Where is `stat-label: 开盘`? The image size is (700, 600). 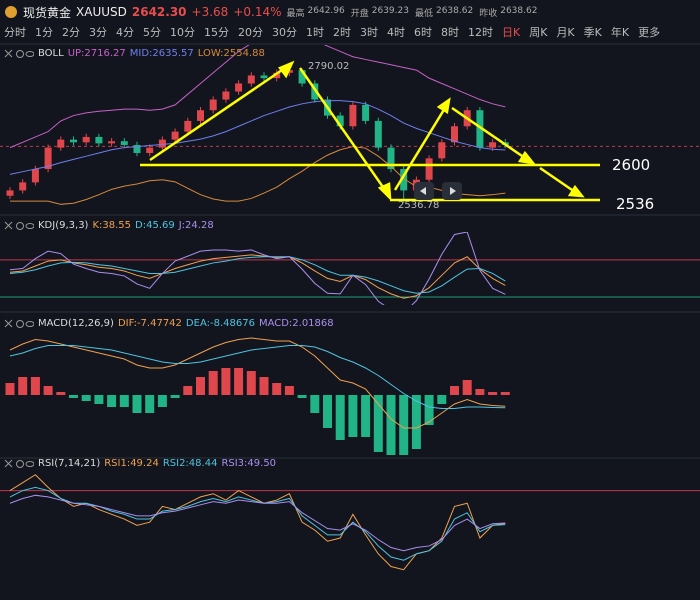 stat-label: 开盘 is located at coordinates (359, 13).